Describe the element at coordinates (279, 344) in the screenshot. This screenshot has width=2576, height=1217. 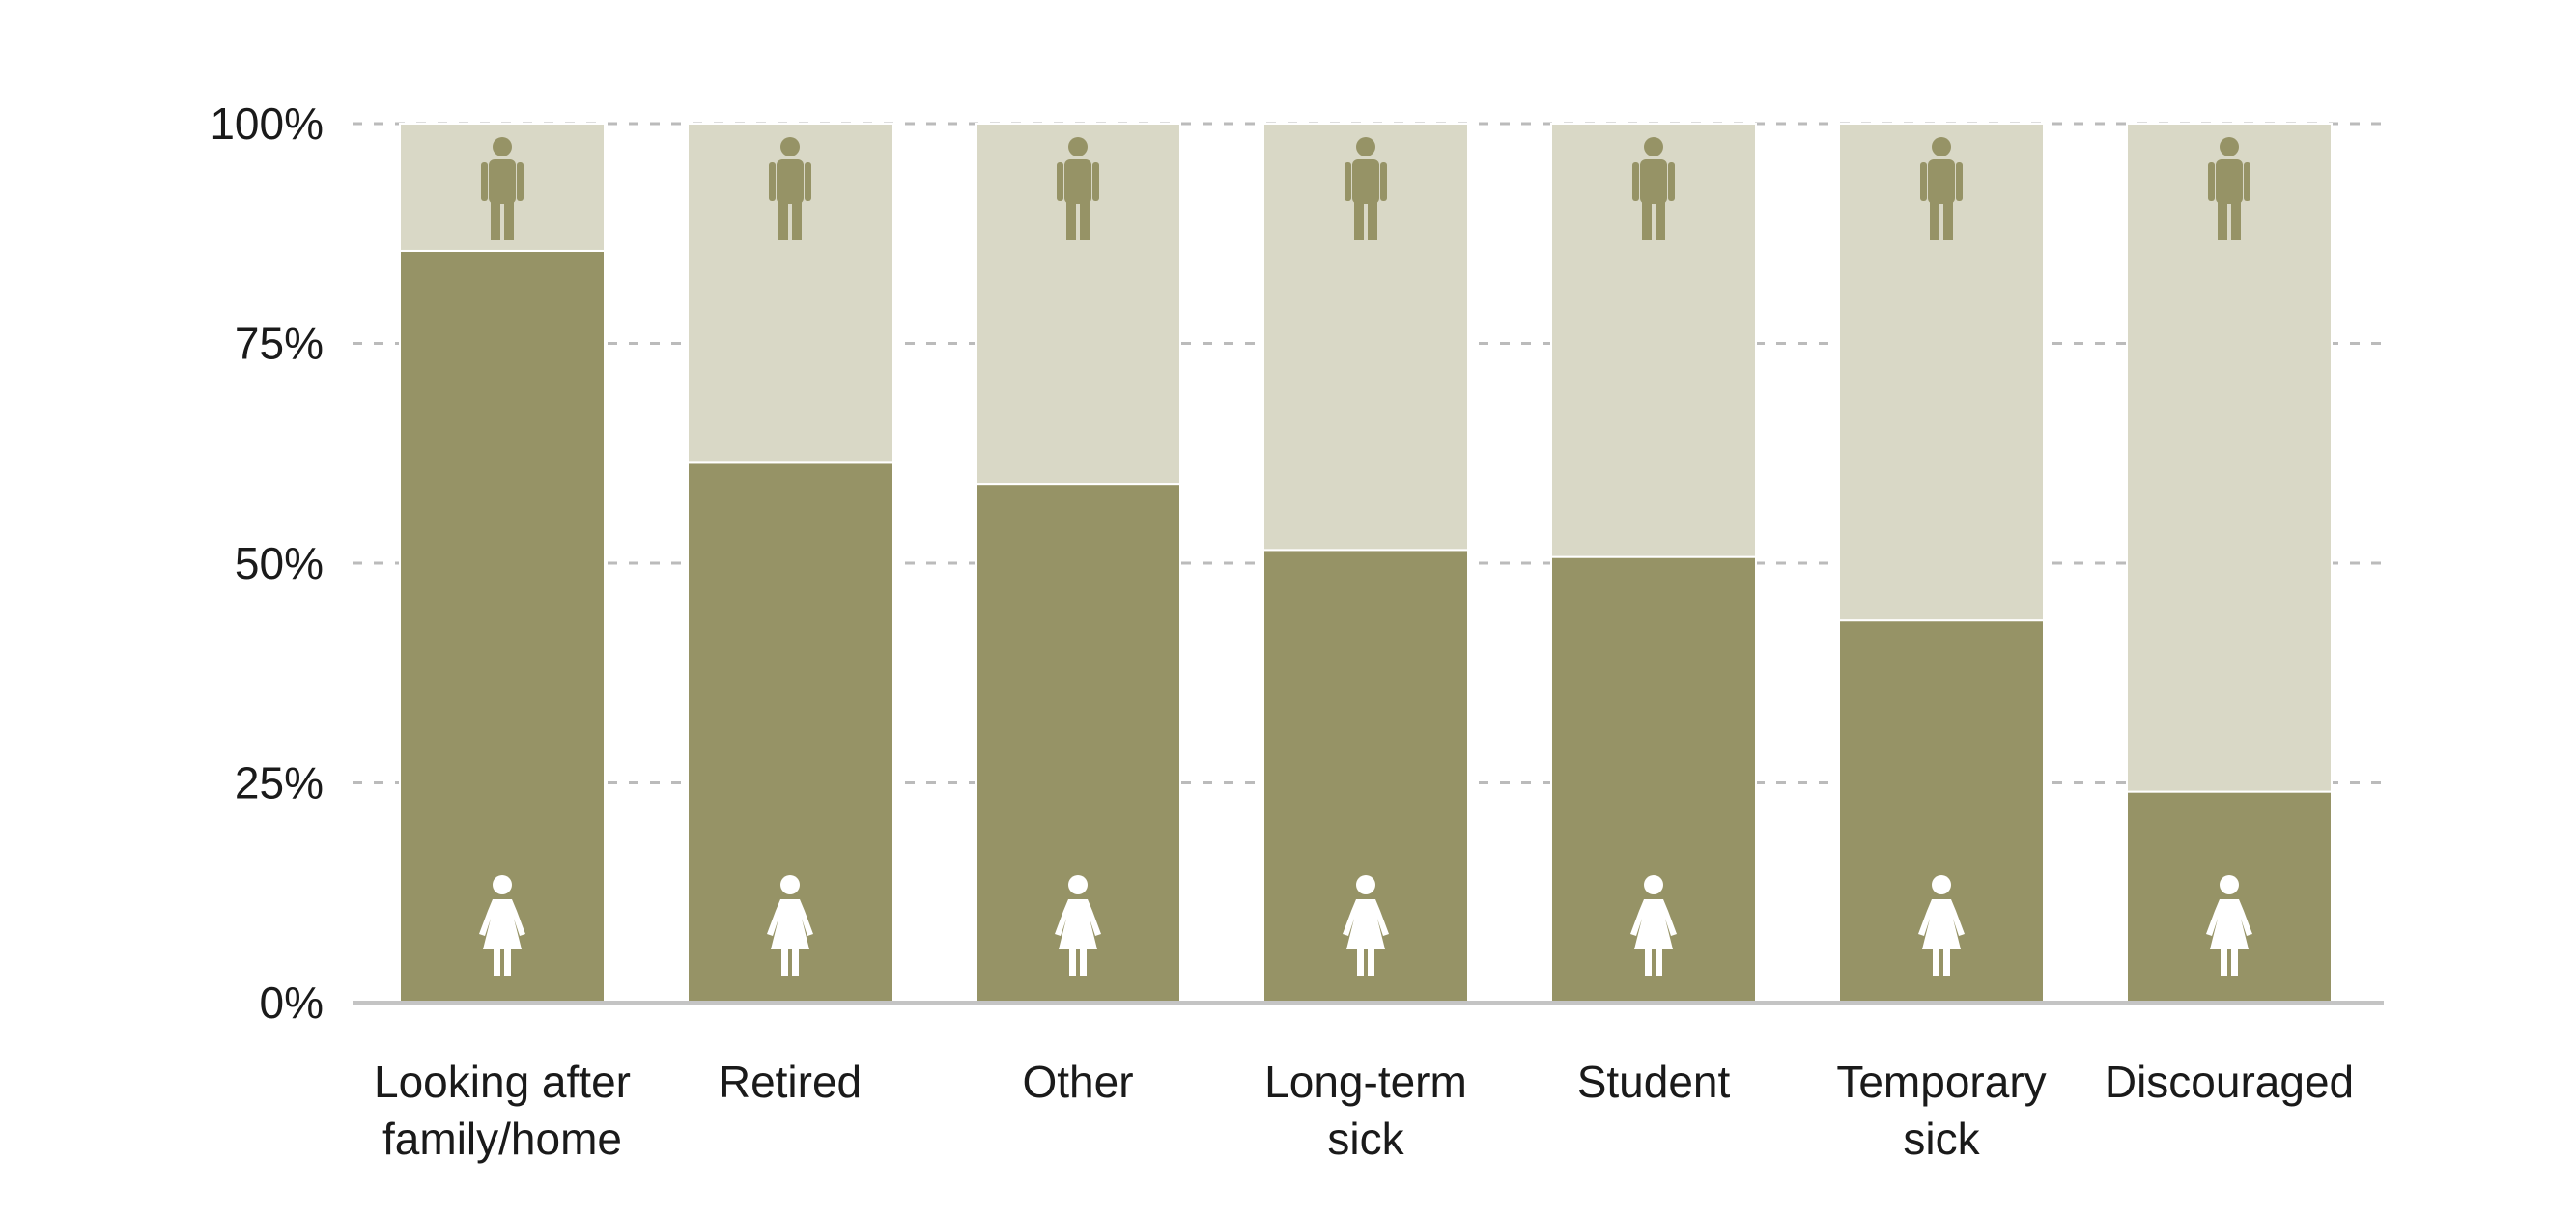
I see `y-tick-label: 75%` at that location.